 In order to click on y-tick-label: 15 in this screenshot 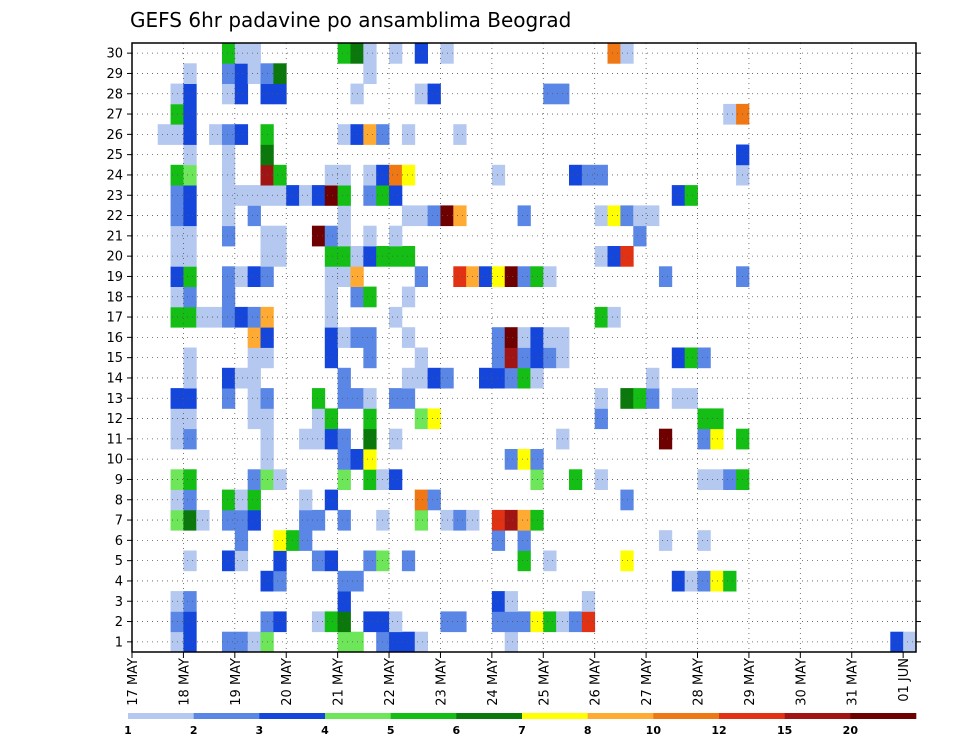, I will do `click(114, 358)`.